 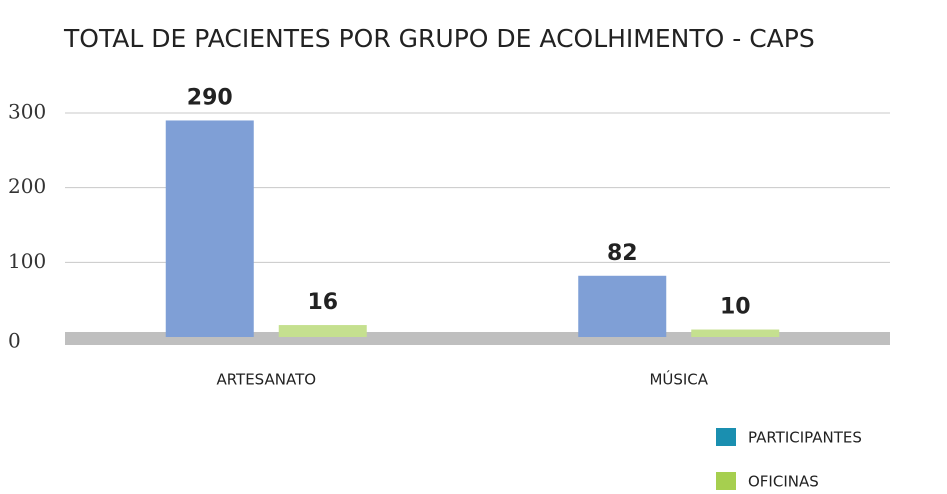 I want to click on value-label: 82, so click(x=622, y=253).